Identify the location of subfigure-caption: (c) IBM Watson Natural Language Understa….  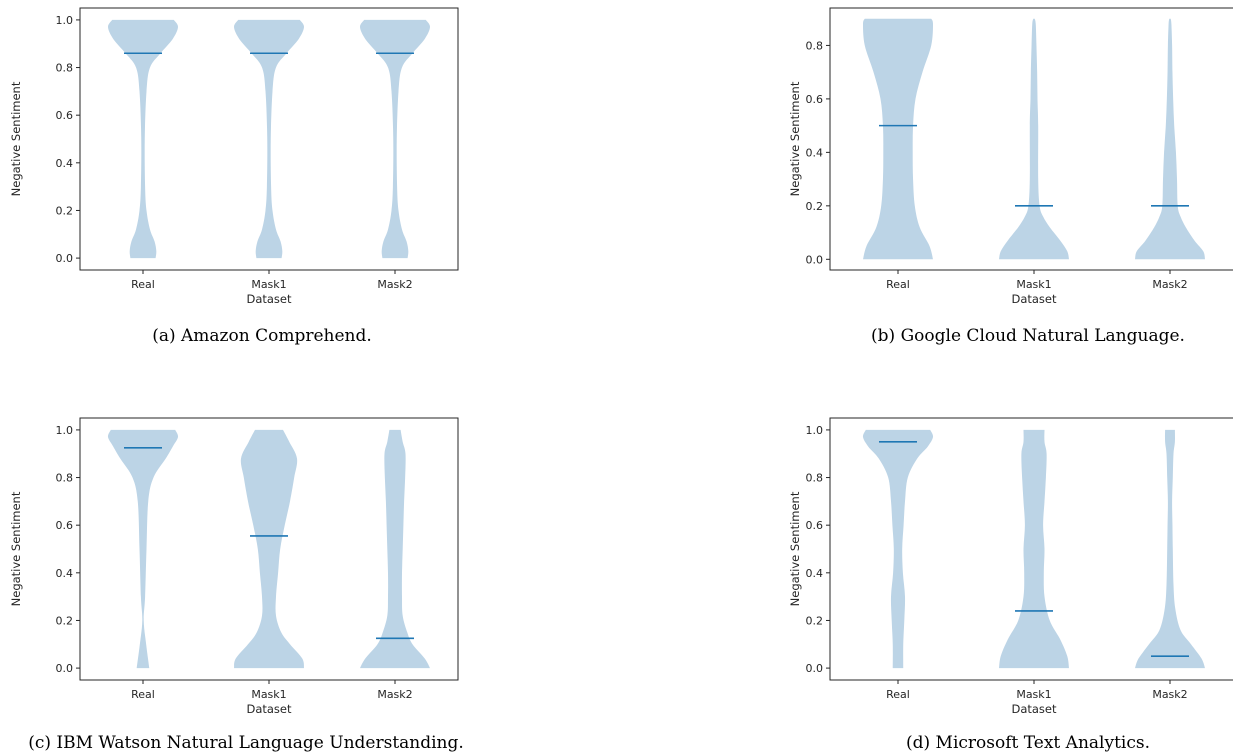
(246, 743).